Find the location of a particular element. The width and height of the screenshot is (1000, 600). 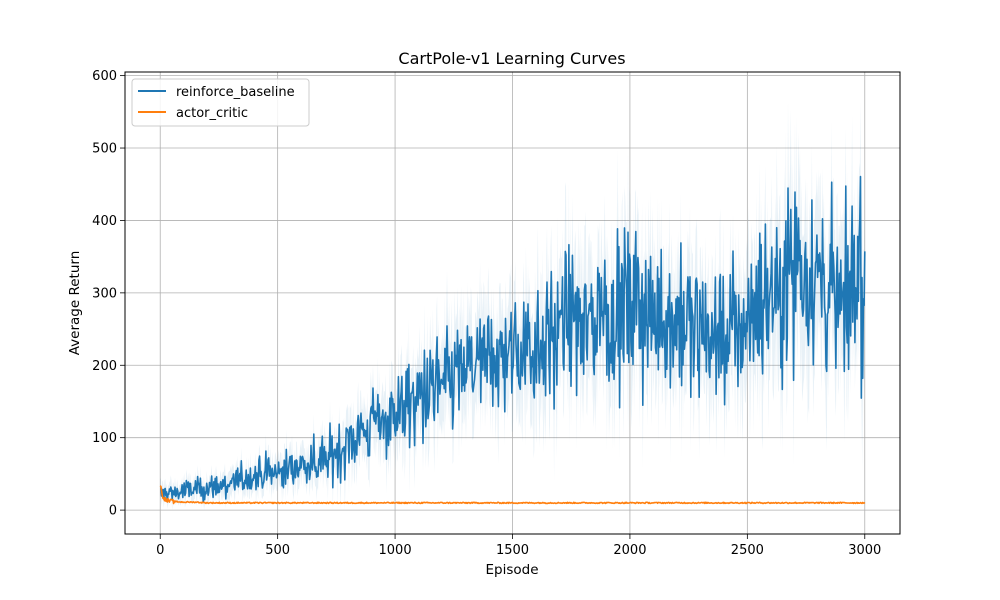

legend-label-actor-critic: actor_critic is located at coordinates (212, 113).